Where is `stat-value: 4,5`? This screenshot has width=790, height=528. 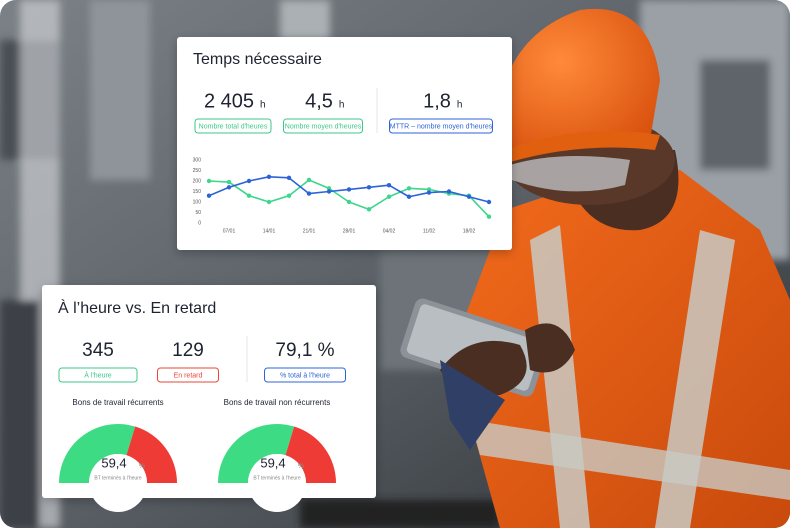
stat-value: 4,5 is located at coordinates (319, 101).